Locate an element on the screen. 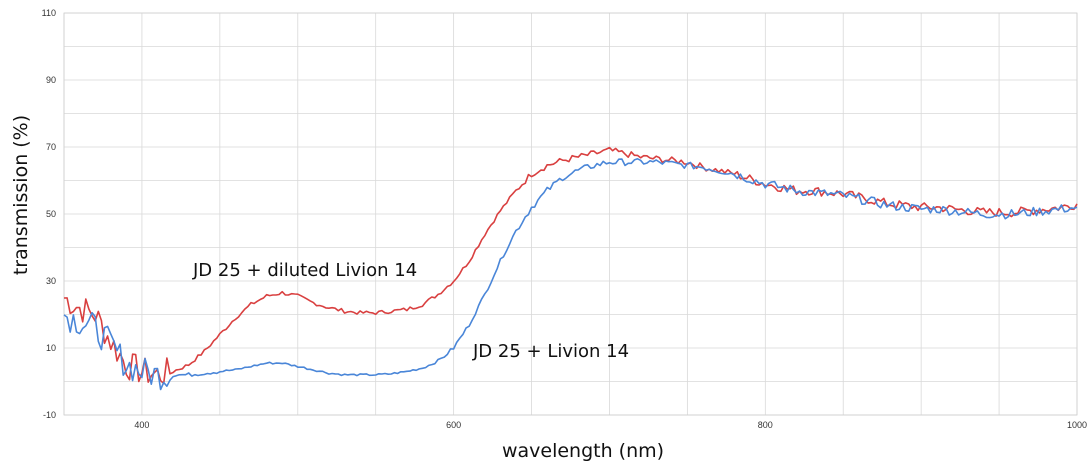 This screenshot has width=1090, height=465. annotation-diluted-livion: JD 25 + diluted Livion 14 is located at coordinates (304, 270).